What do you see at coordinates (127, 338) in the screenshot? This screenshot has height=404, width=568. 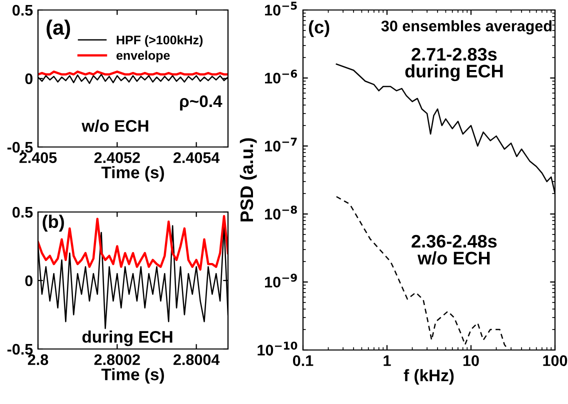 I see `annotation: during ECH` at bounding box center [127, 338].